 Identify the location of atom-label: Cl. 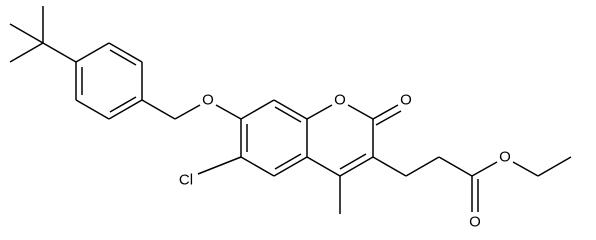
(186, 180).